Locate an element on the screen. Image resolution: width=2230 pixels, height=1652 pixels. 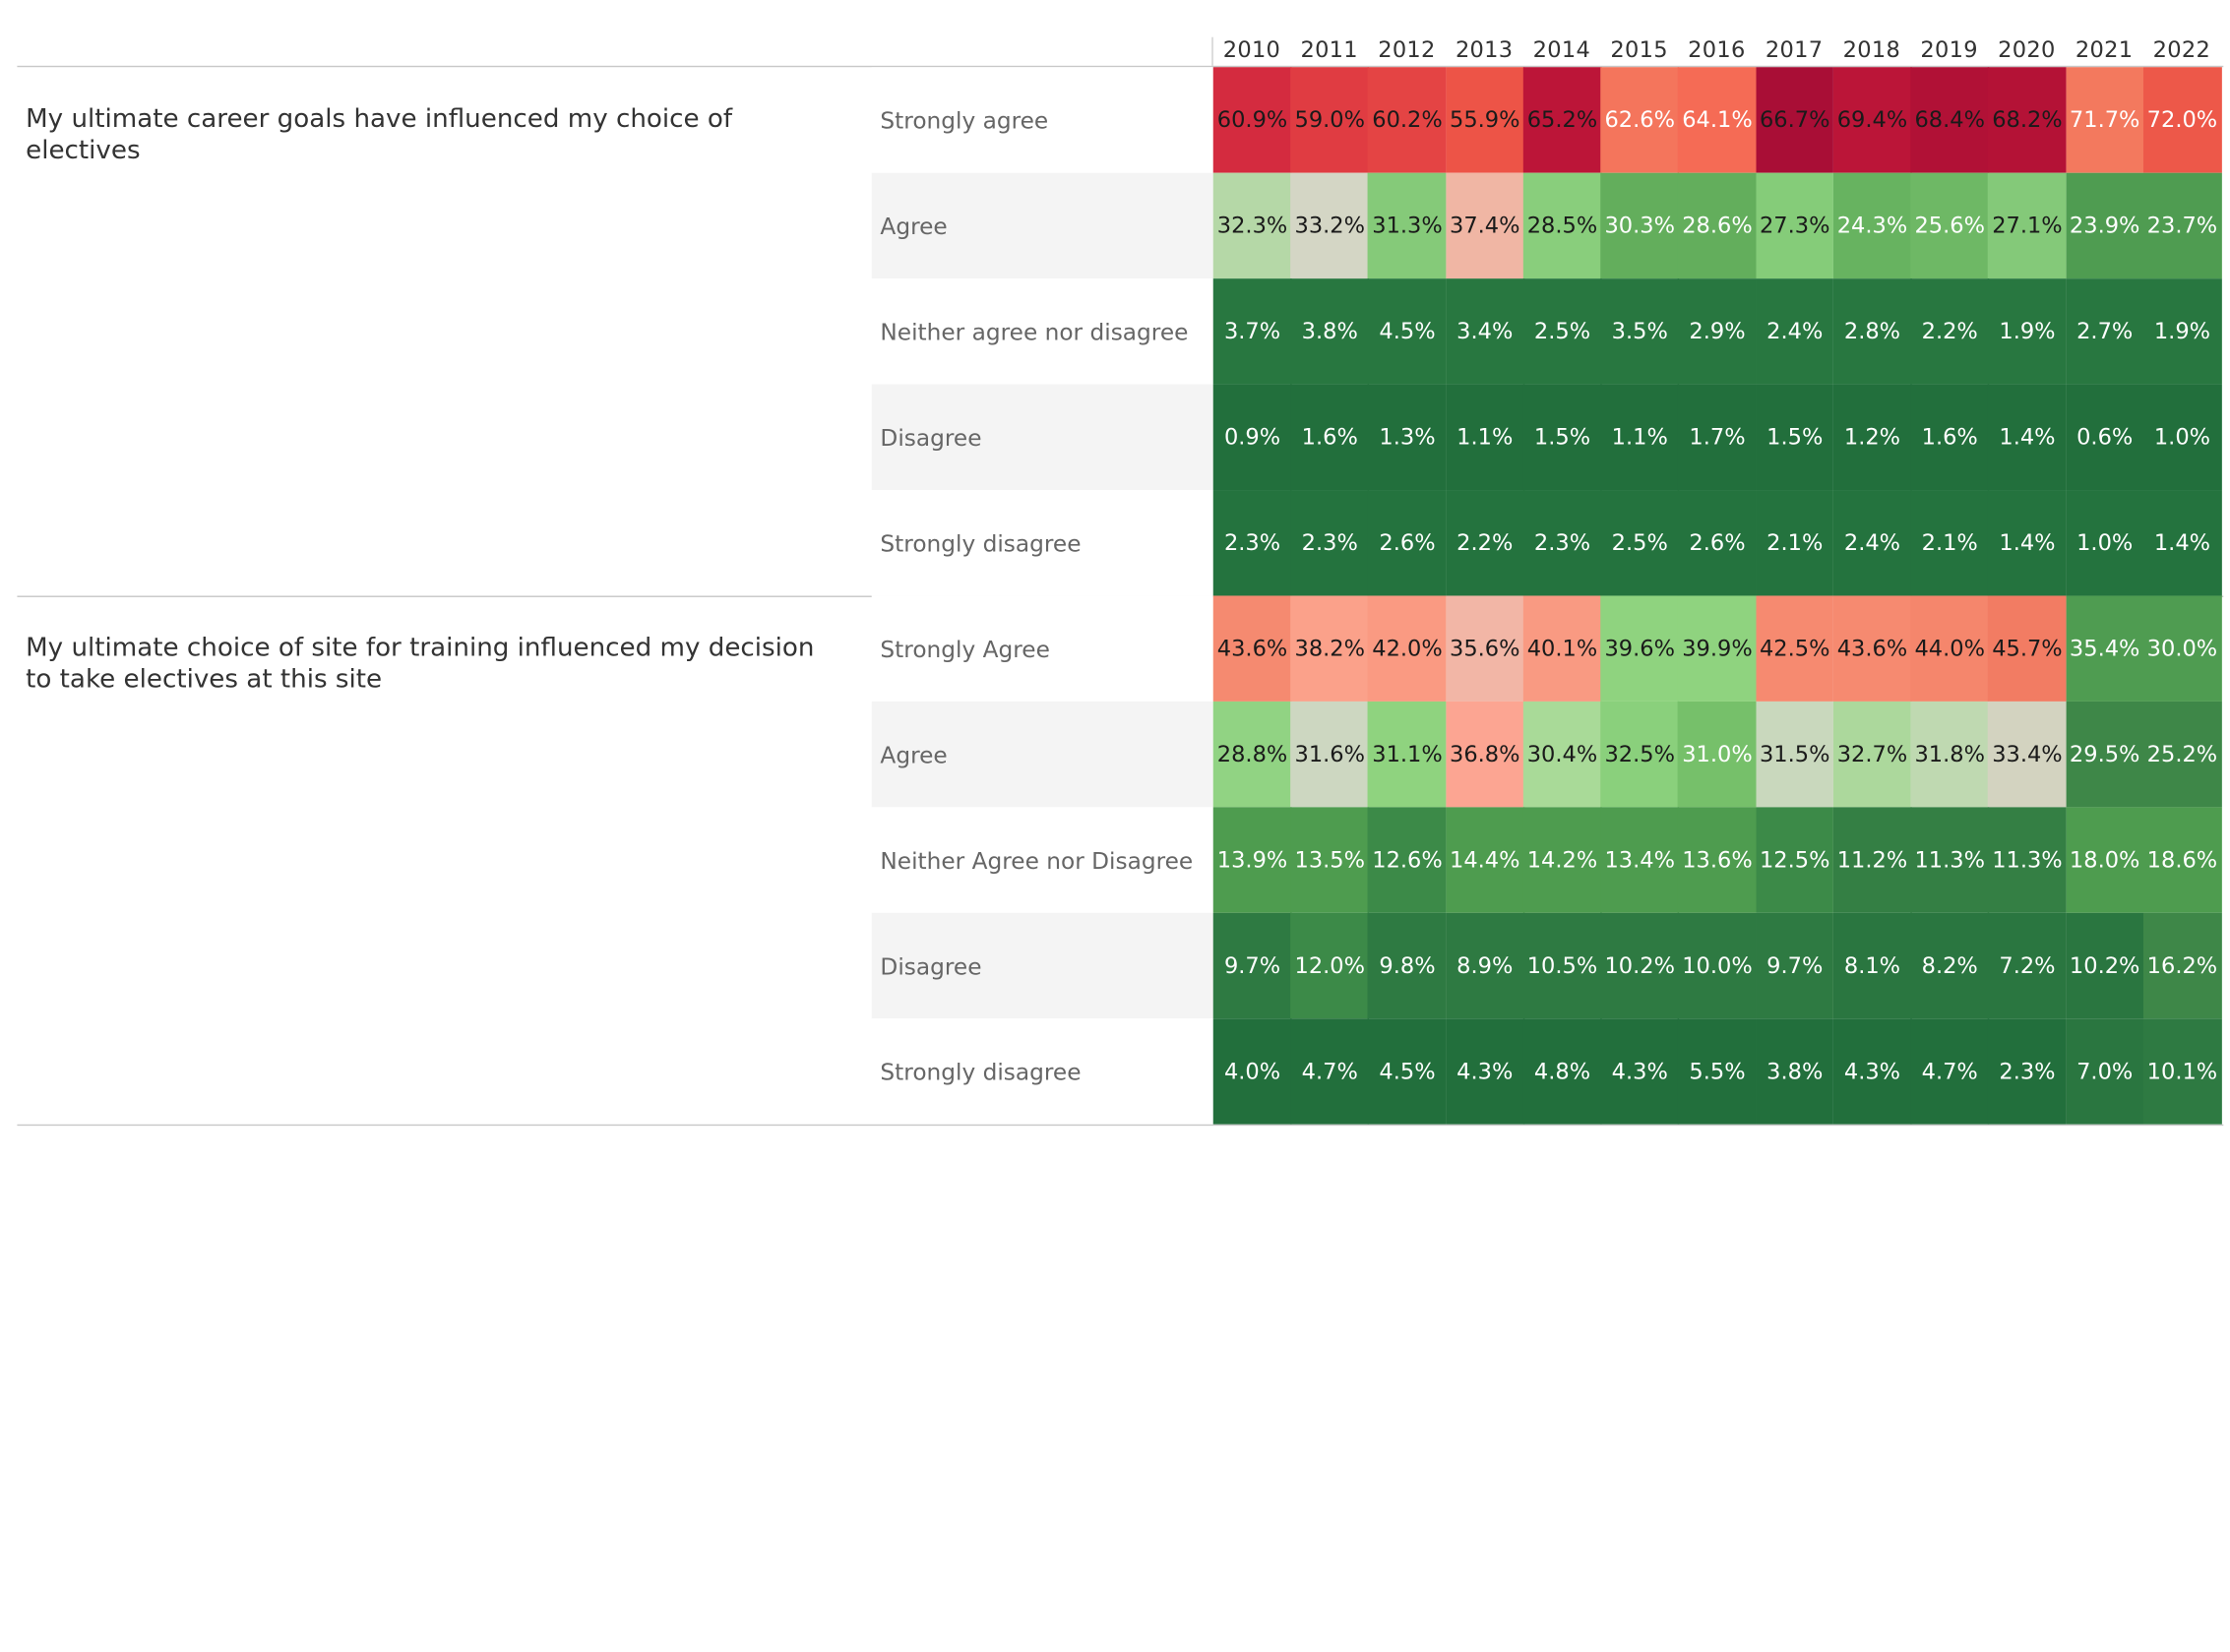
heatmap-cell: 13.5% is located at coordinates (1330, 860).